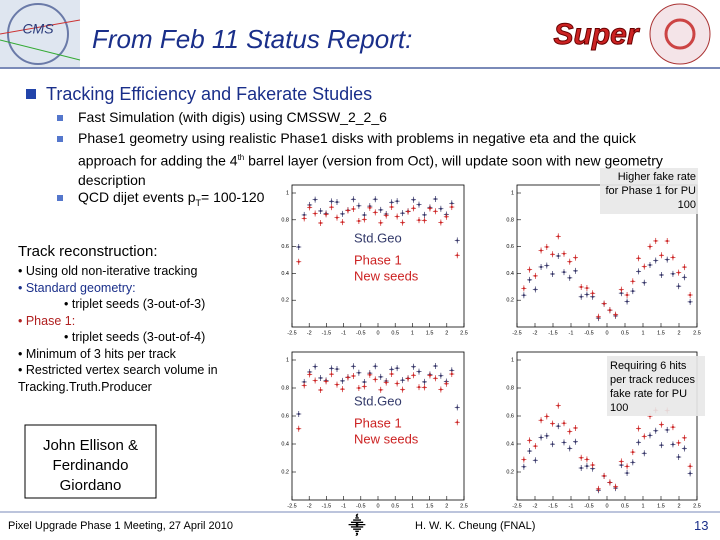  What do you see at coordinates (446, 333) in the screenshot?
I see `x-tick-label: 2` at bounding box center [446, 333].